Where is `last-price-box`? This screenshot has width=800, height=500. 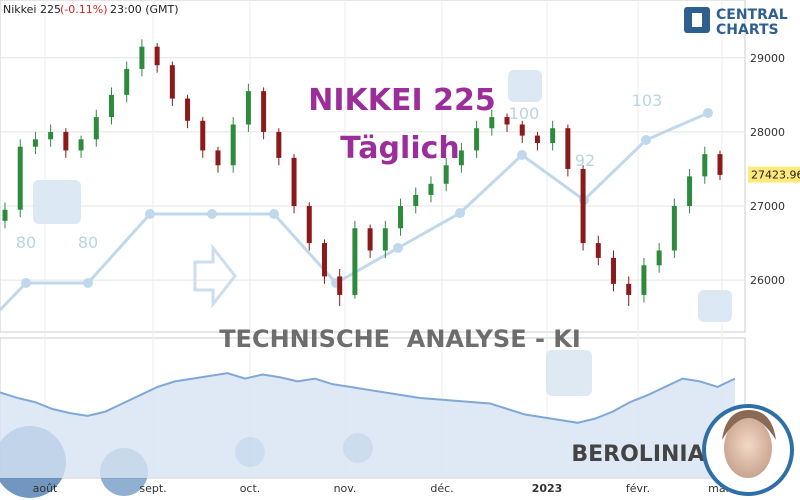
last-price-box is located at coordinates (774, 174).